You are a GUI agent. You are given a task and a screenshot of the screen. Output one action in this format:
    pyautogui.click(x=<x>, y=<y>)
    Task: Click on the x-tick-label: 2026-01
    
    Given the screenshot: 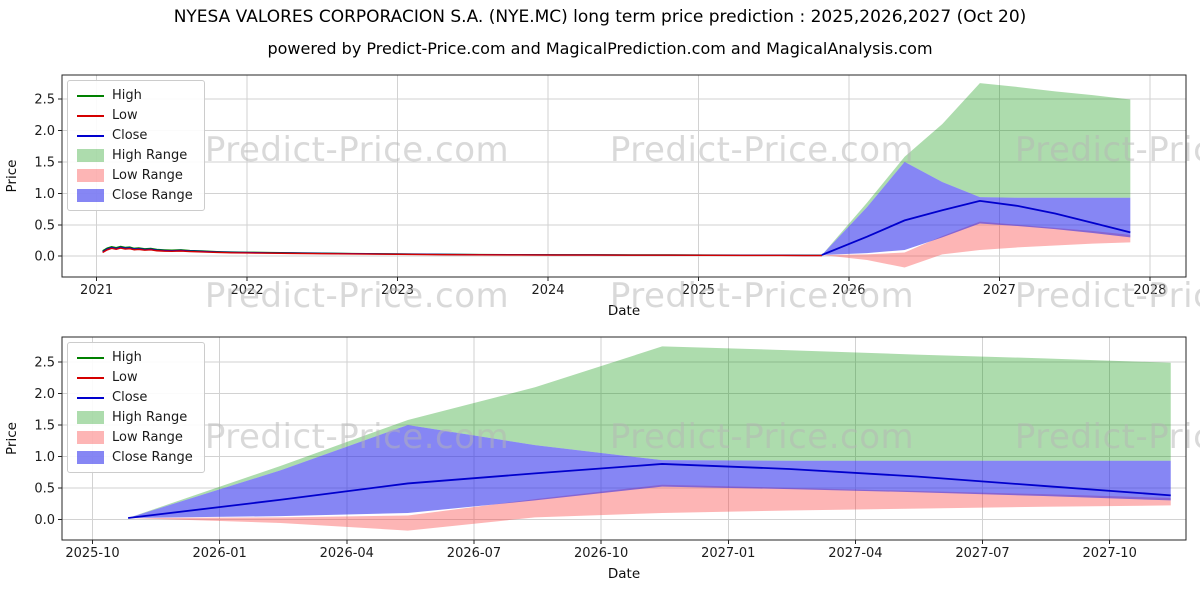 What is the action you would take?
    pyautogui.click(x=220, y=553)
    